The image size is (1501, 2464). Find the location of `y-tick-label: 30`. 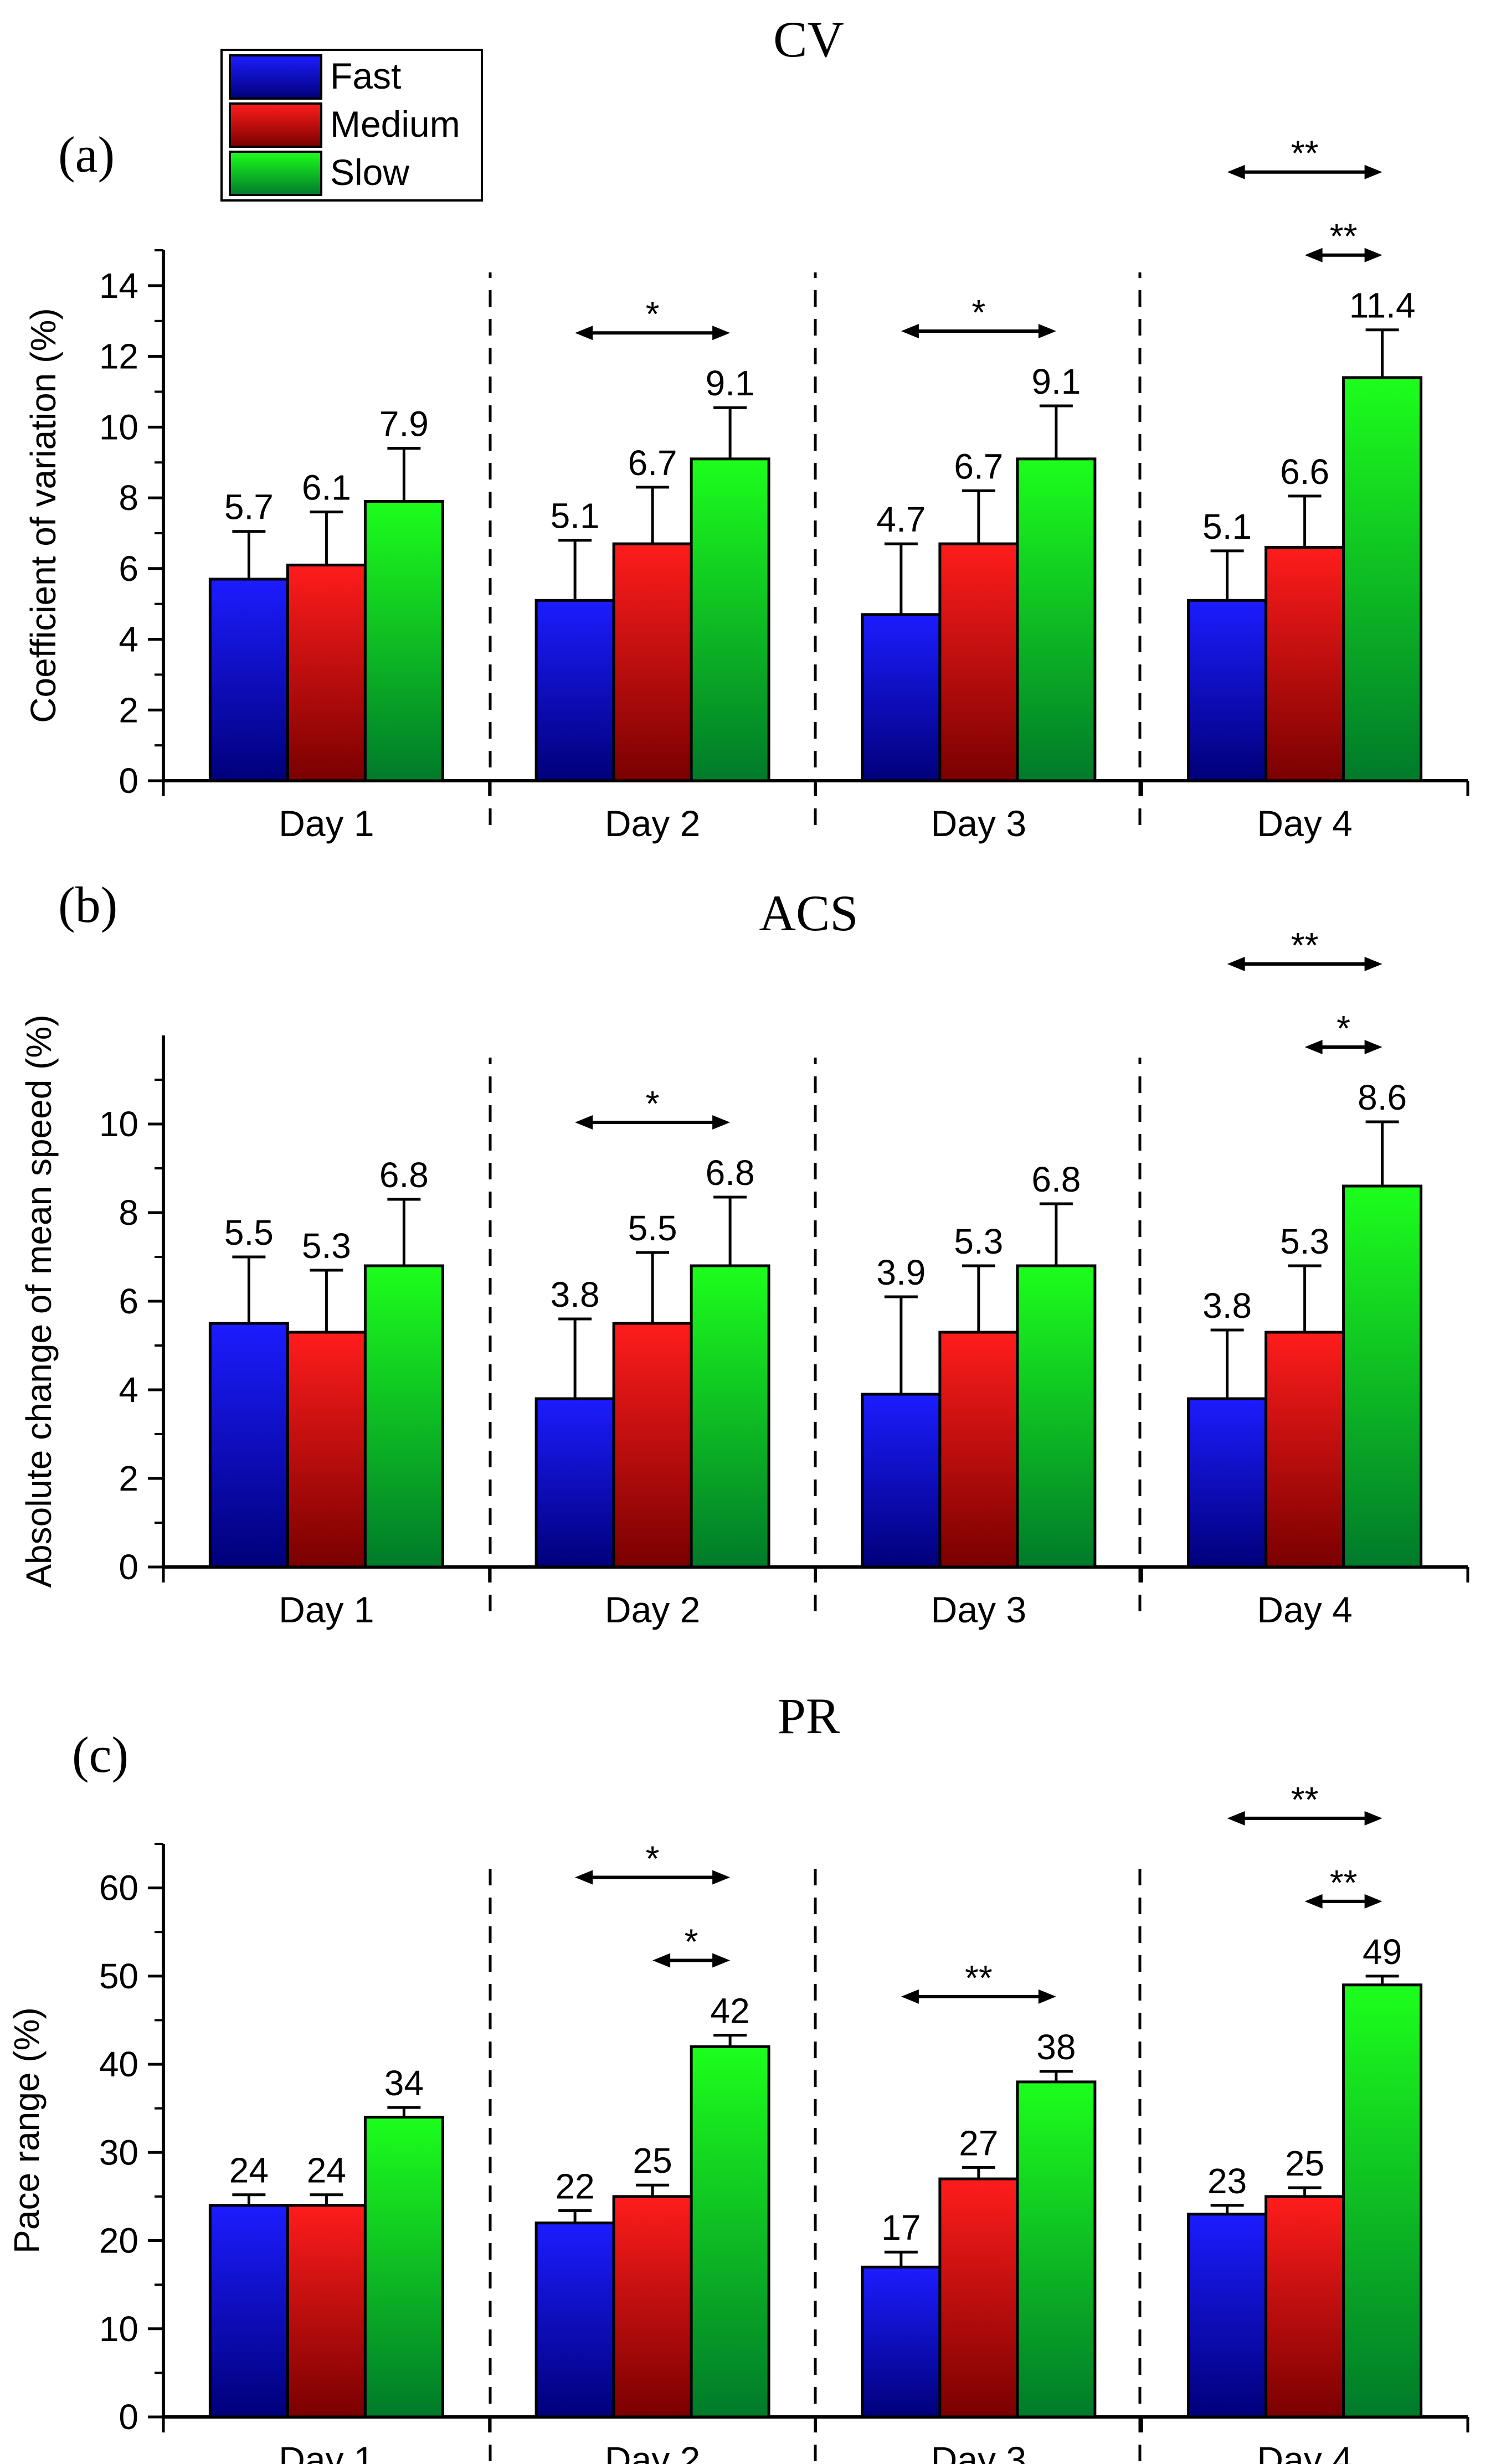

y-tick-label: 30 is located at coordinates (119, 2152).